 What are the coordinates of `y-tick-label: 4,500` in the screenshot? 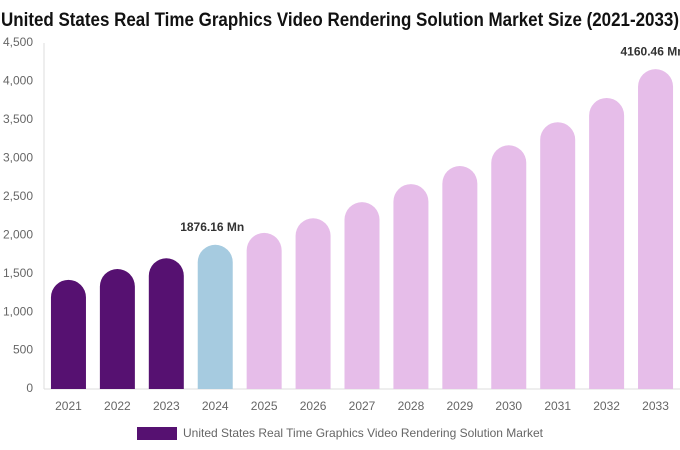 It's located at (18, 42).